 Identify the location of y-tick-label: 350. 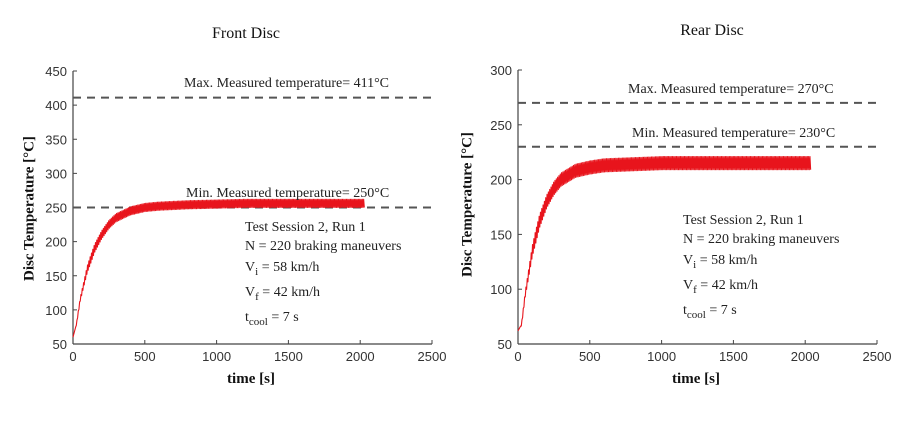
(56, 139).